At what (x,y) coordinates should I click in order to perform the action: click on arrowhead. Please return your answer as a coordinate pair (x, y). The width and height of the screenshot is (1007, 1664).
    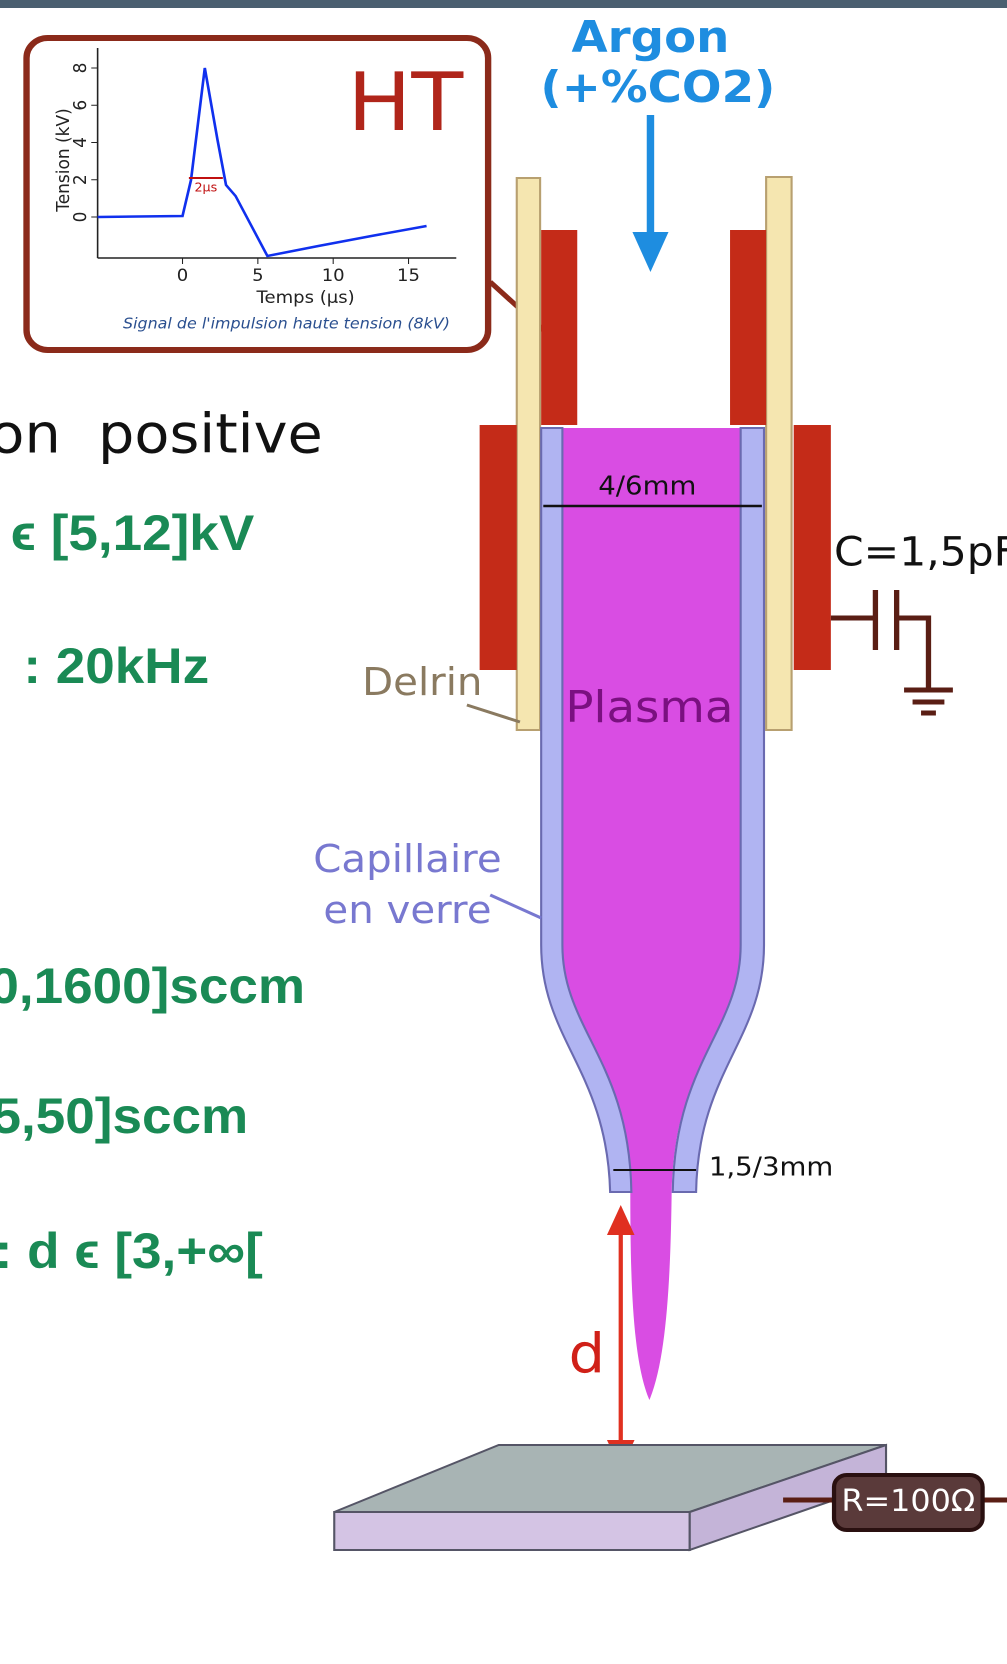
    Looking at the image, I should click on (620, 1220).